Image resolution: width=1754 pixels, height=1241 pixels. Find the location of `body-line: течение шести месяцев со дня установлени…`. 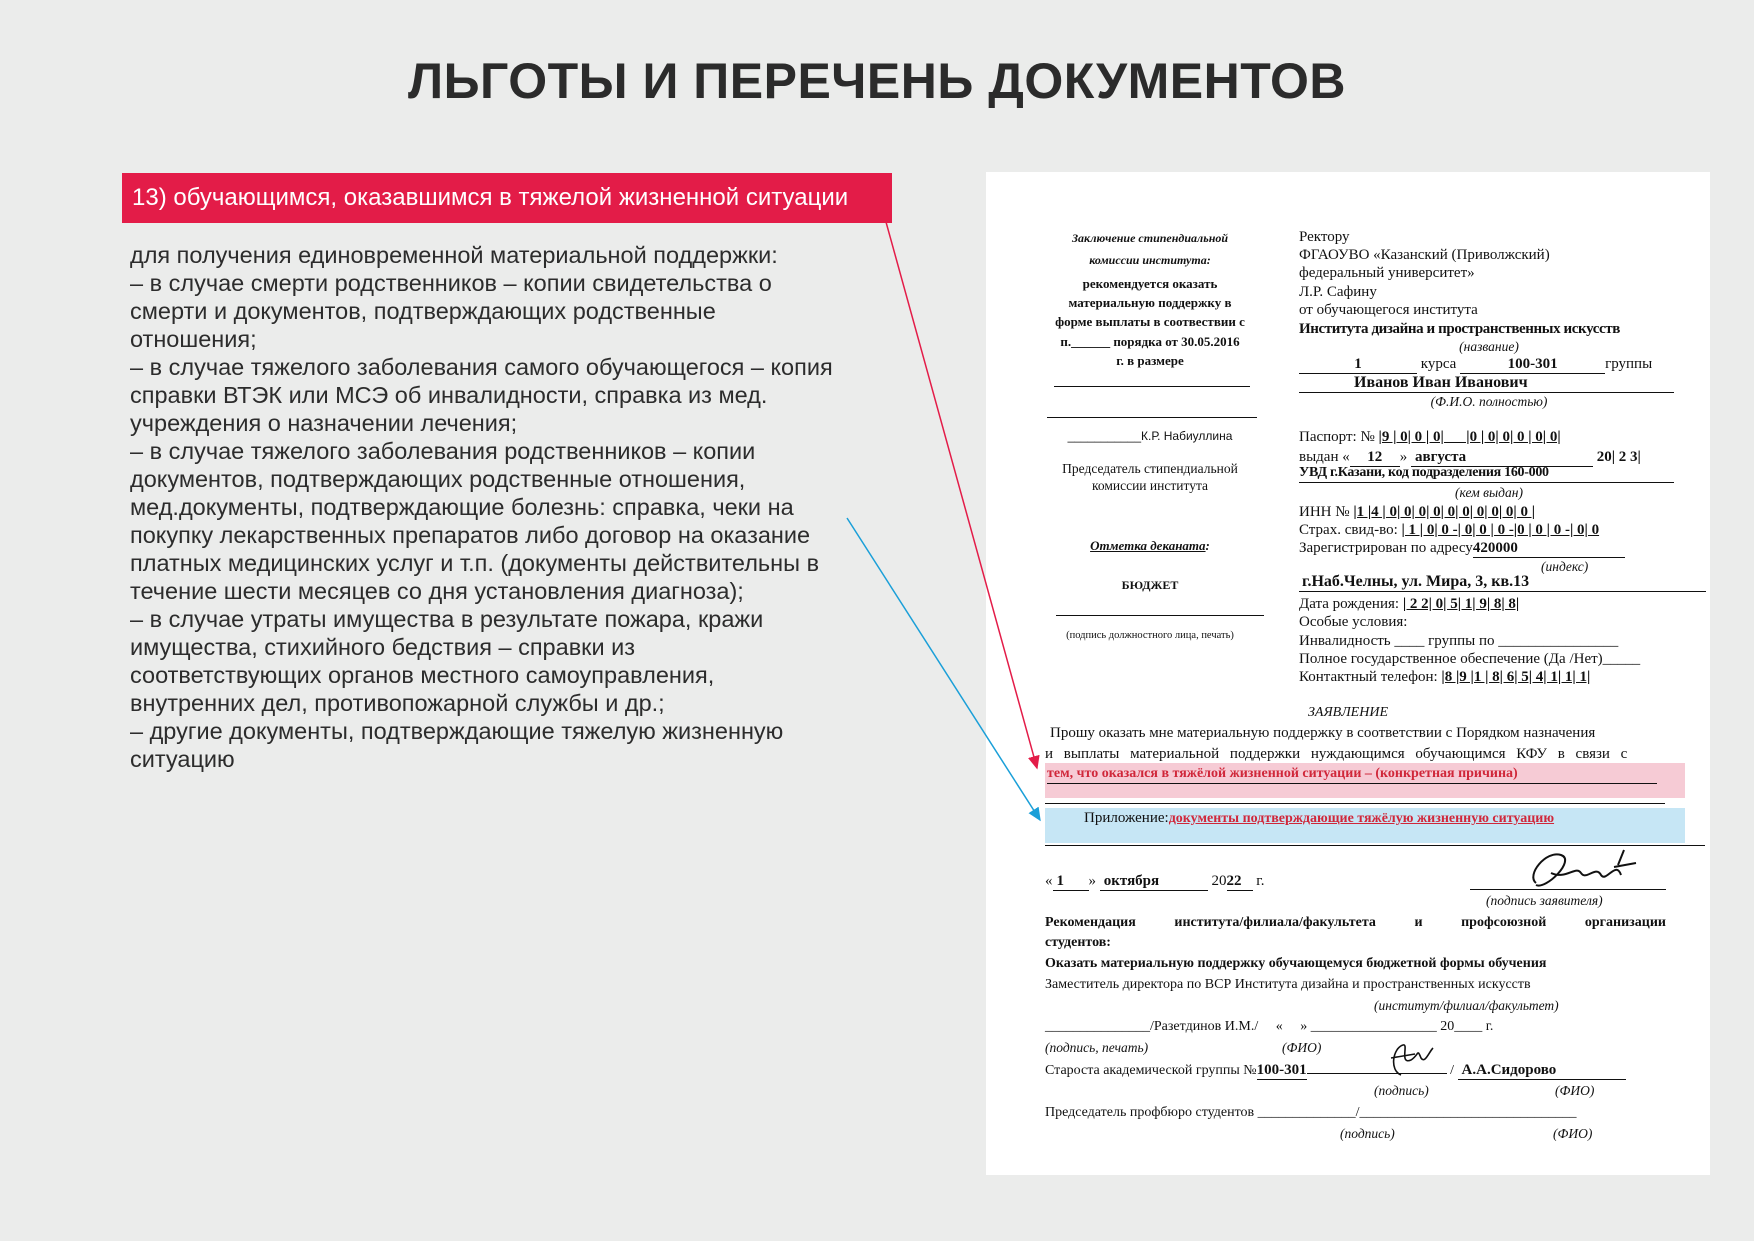

body-line: течение шести месяцев со дня установлени… is located at coordinates (437, 591).